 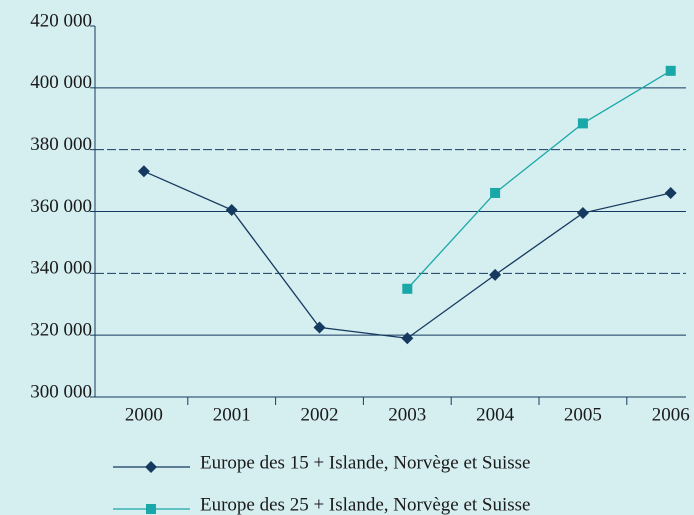 What do you see at coordinates (144, 414) in the screenshot?
I see `x-tick-label: 2000` at bounding box center [144, 414].